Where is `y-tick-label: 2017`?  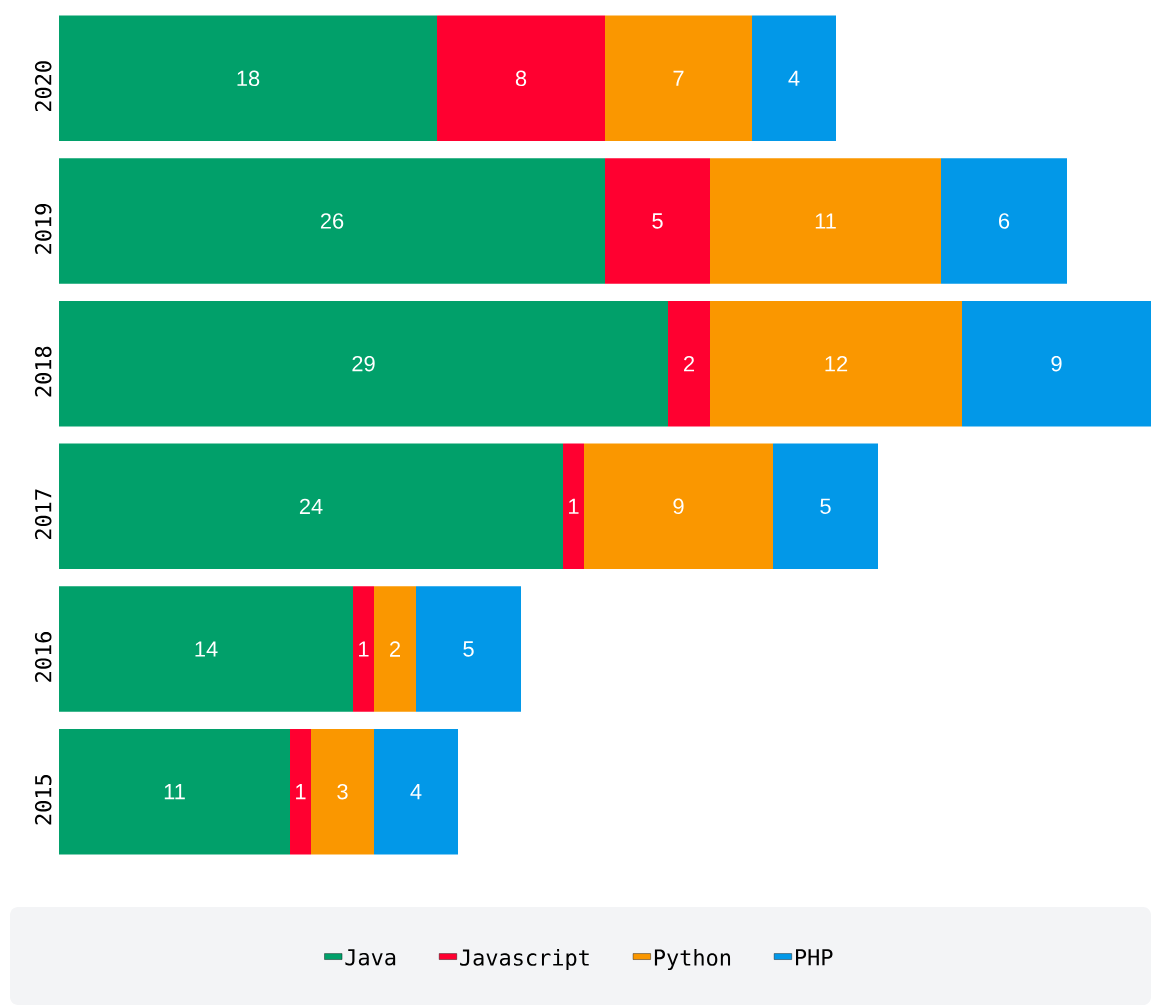
y-tick-label: 2017 is located at coordinates (43, 514).